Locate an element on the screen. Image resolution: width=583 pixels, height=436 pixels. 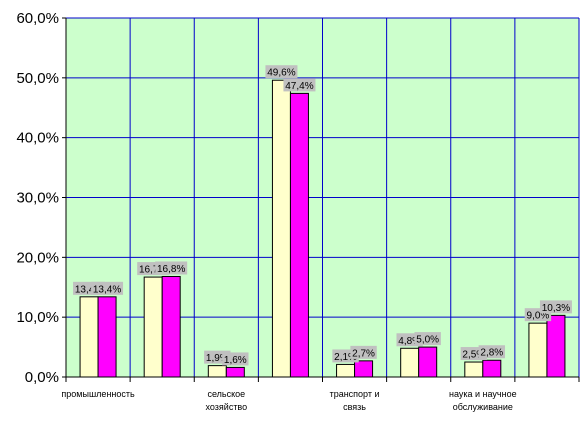
data-label: 5,0% is located at coordinates (427, 340).